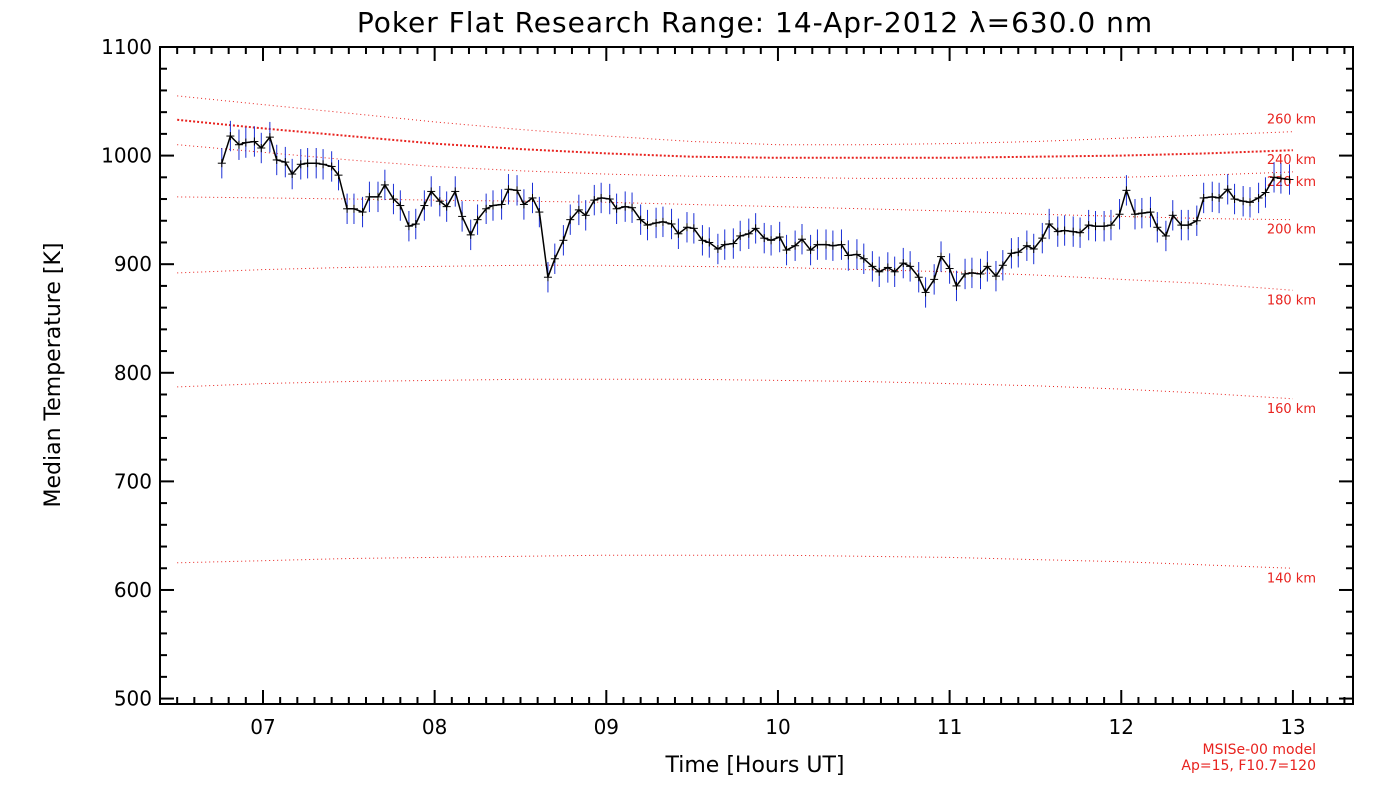 The image size is (1400, 800). I want to click on x-tick-label: 10, so click(777, 727).